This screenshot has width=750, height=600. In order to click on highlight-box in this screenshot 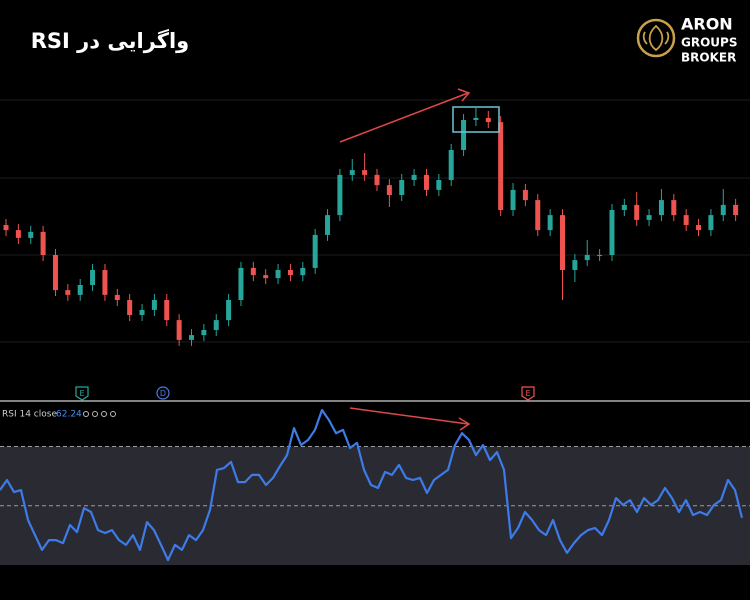, I will do `click(476, 119)`.